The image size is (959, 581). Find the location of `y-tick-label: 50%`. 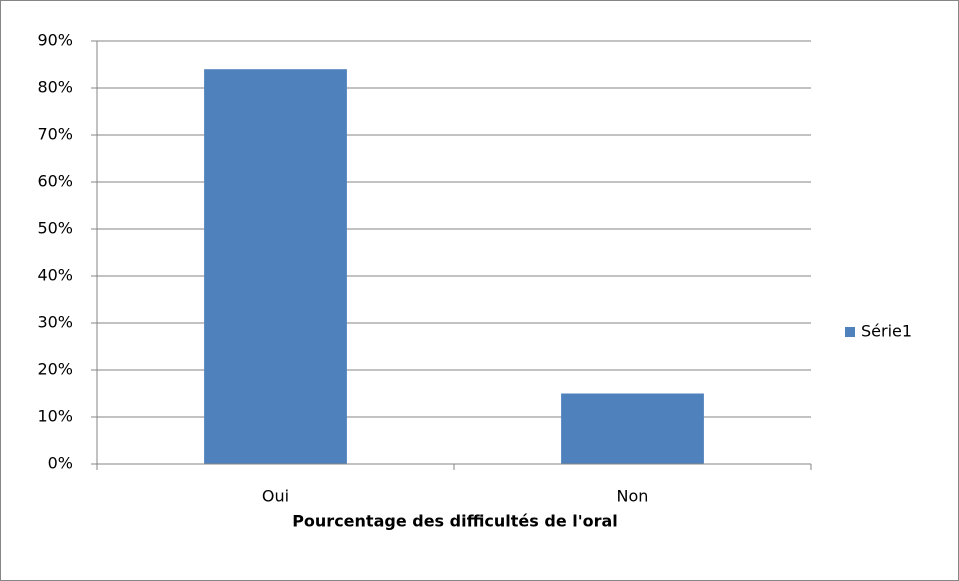

y-tick-label: 50% is located at coordinates (55, 228).